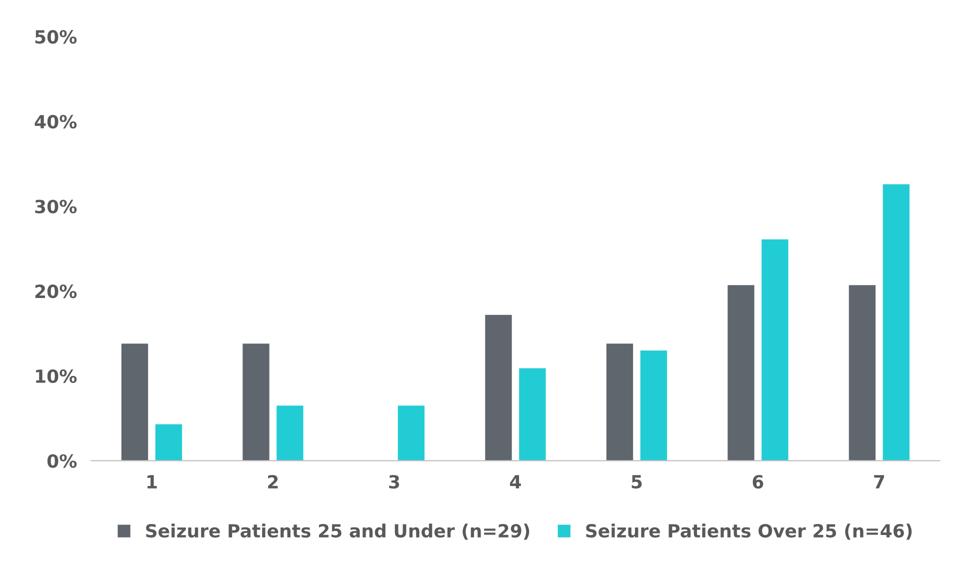  What do you see at coordinates (394, 481) in the screenshot?
I see `x-tick-label: 3` at bounding box center [394, 481].